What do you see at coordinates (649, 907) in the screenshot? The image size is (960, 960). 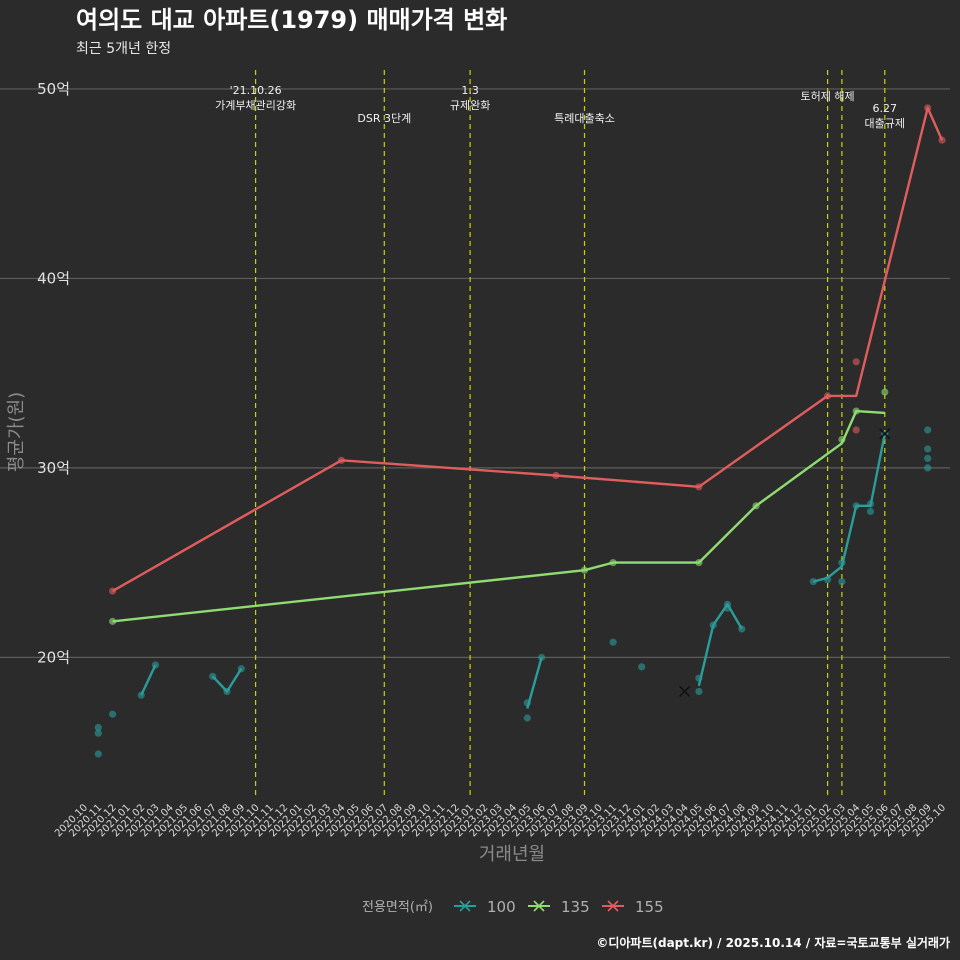 I see `legend-label: 155` at bounding box center [649, 907].